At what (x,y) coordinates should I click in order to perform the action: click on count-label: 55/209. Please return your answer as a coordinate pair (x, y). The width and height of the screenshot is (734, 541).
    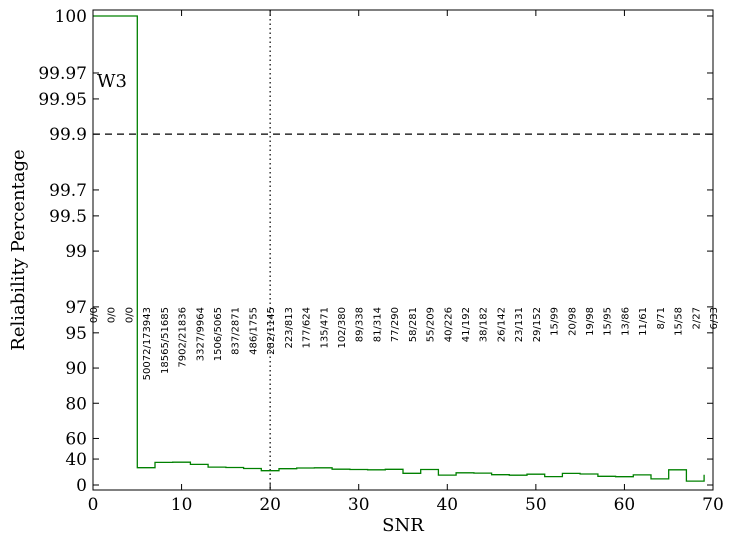
    Looking at the image, I should click on (431, 324).